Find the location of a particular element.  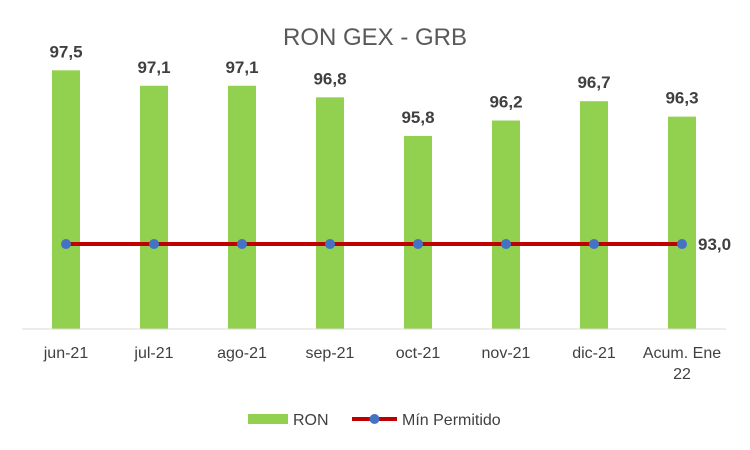

x-tick-label-8-line-2: 22 is located at coordinates (682, 374).